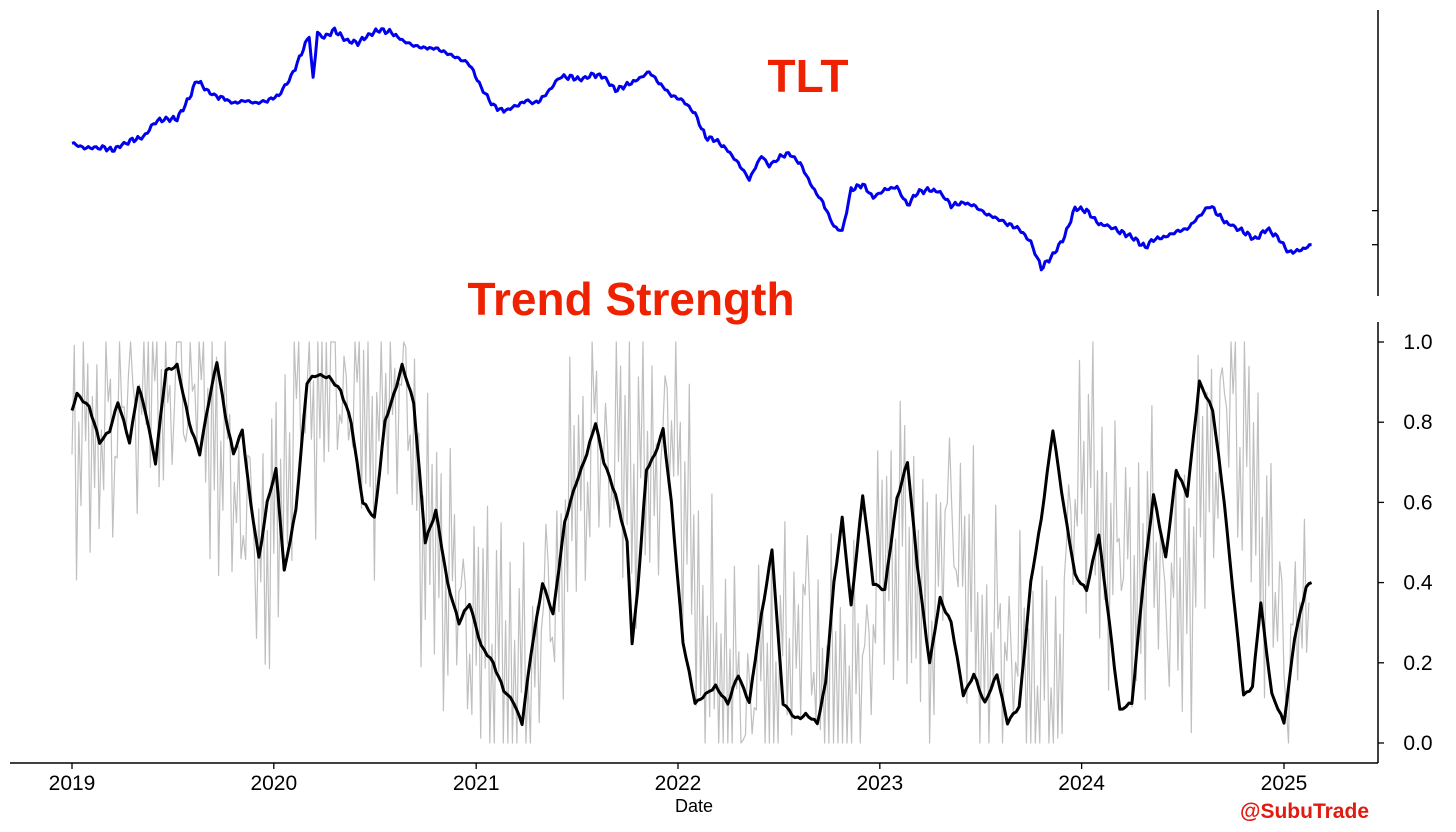  What do you see at coordinates (476, 783) in the screenshot?
I see `x-tick-label-2021: 2021` at bounding box center [476, 783].